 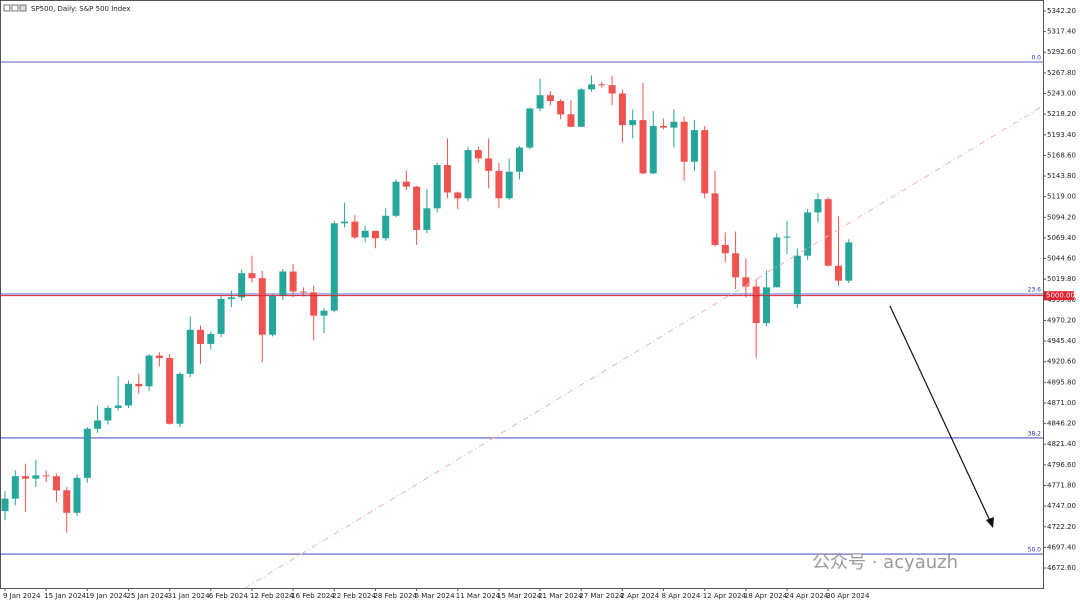 What do you see at coordinates (1061, 527) in the screenshot?
I see `y-tick-label: 4722.20` at bounding box center [1061, 527].